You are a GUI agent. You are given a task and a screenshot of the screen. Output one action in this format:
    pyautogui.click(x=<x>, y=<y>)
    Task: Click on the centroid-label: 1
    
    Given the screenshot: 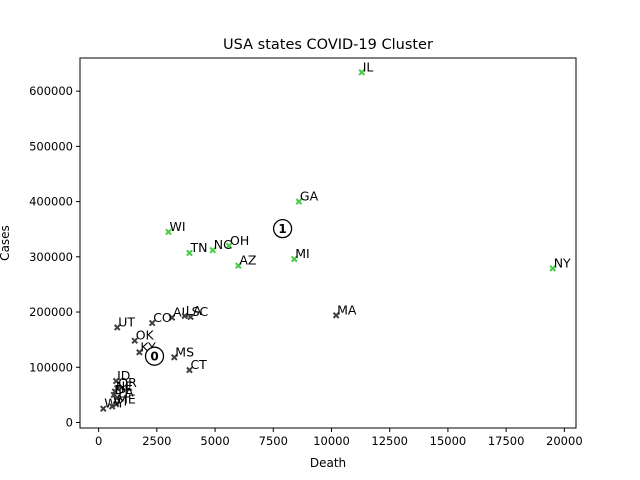 What is the action you would take?
    pyautogui.click(x=282, y=229)
    